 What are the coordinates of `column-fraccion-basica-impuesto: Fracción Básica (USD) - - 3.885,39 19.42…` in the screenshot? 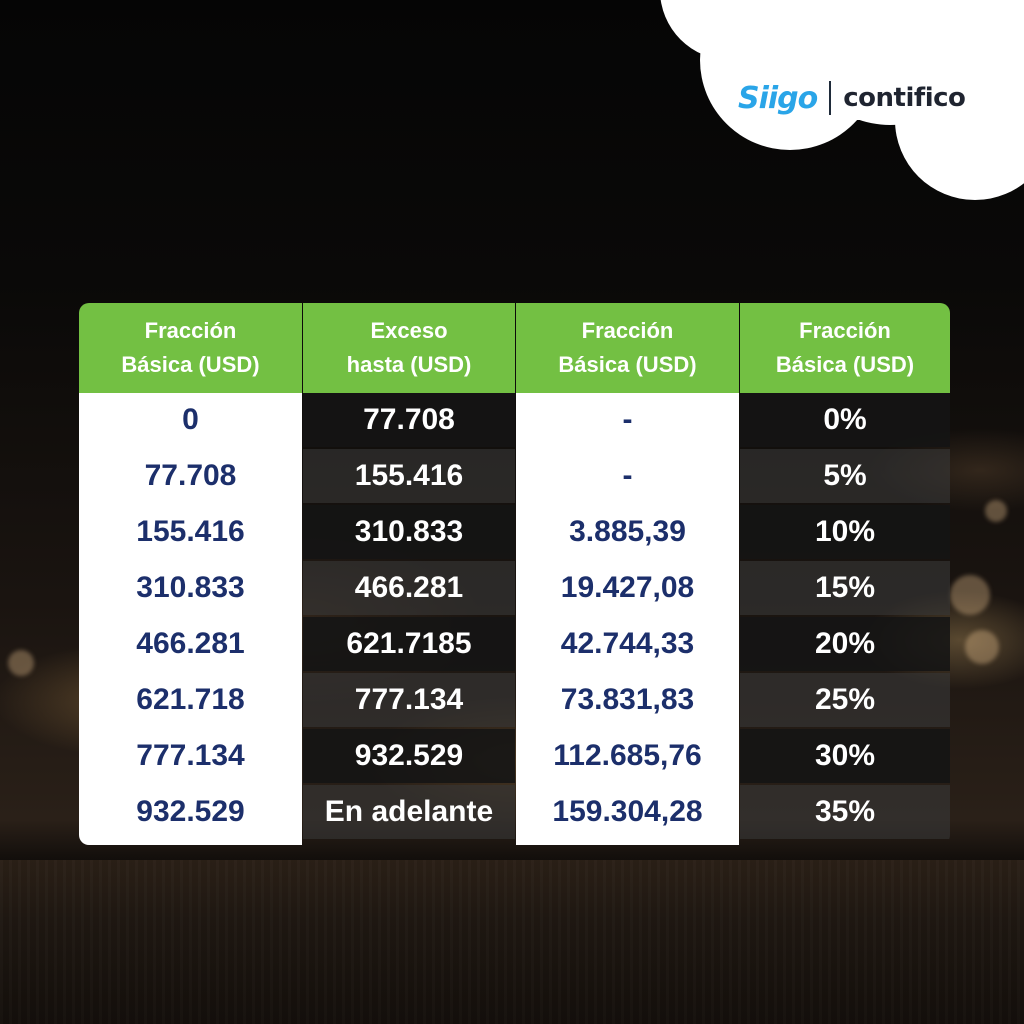 It's located at (627, 574).